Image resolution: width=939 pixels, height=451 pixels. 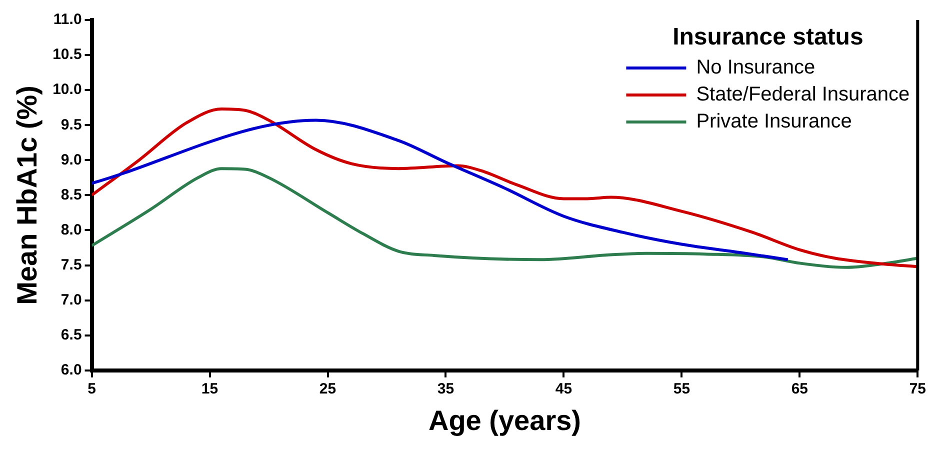 I want to click on x-tick-label: 45, so click(x=563, y=389).